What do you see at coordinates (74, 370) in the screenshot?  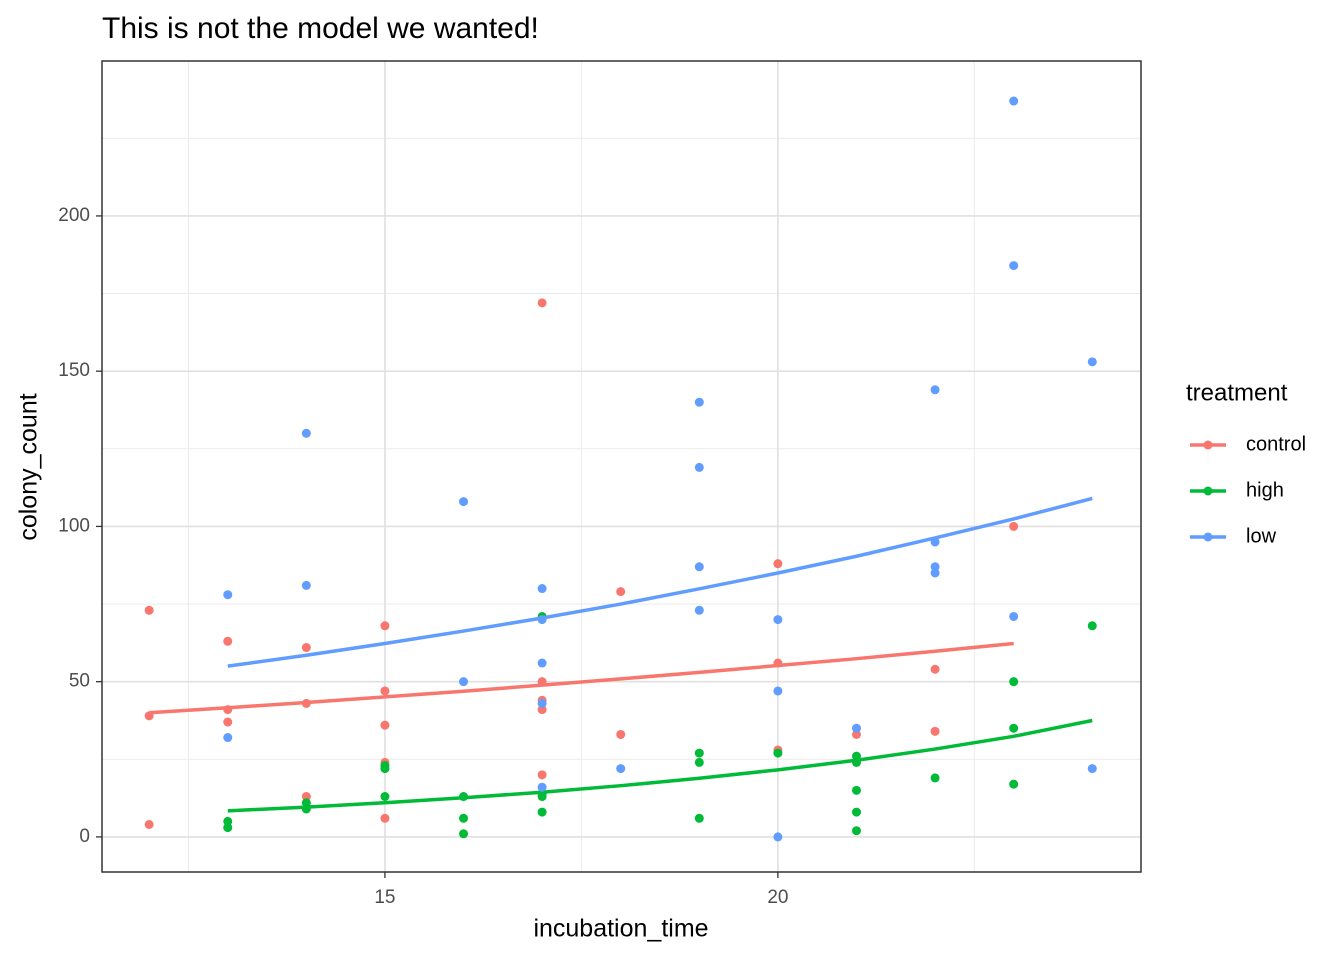 I see `y-tick-label: 150` at bounding box center [74, 370].